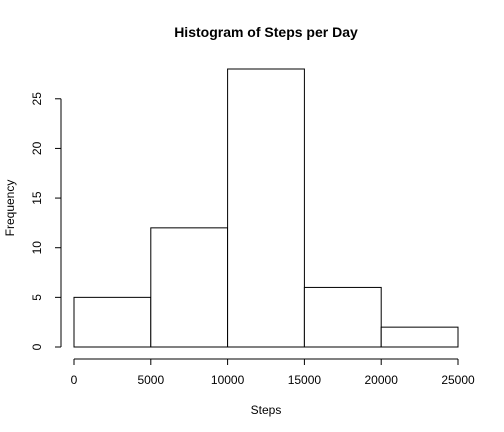 The height and width of the screenshot is (432, 504). What do you see at coordinates (10, 208) in the screenshot?
I see `y-axis-label: Frequency` at bounding box center [10, 208].